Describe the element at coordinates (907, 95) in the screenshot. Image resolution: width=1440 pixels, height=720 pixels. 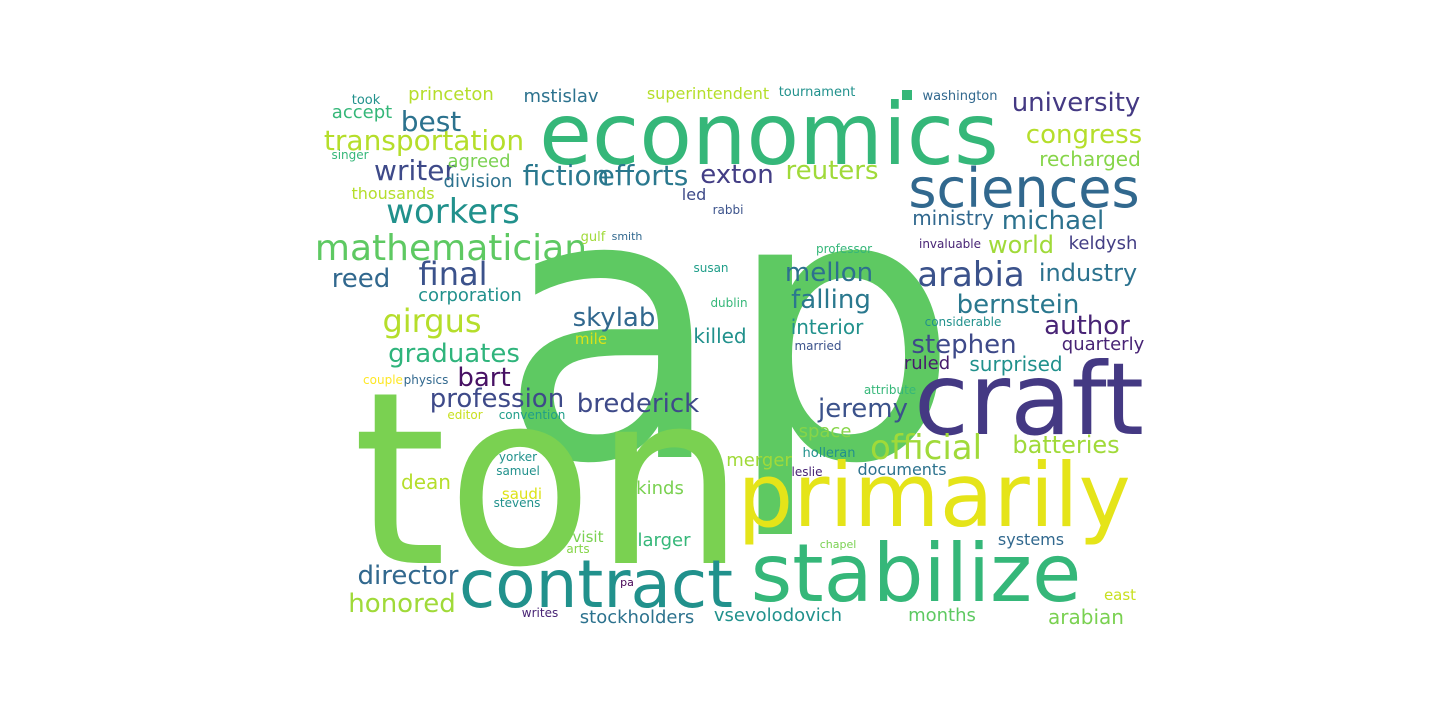
I see `square-marker` at that location.